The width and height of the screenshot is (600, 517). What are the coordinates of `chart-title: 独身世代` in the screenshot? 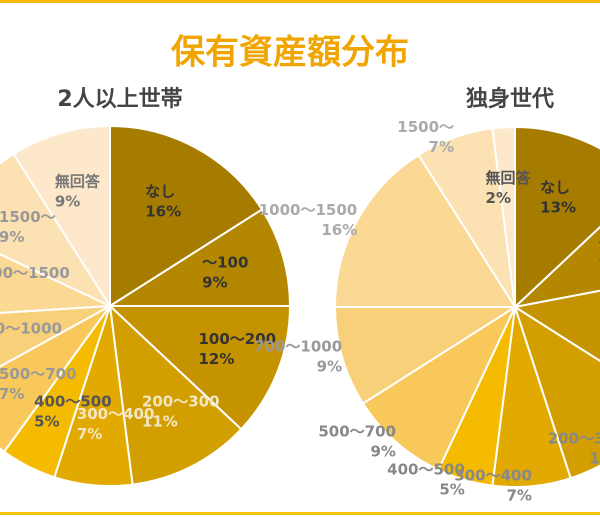 It's located at (510, 99).